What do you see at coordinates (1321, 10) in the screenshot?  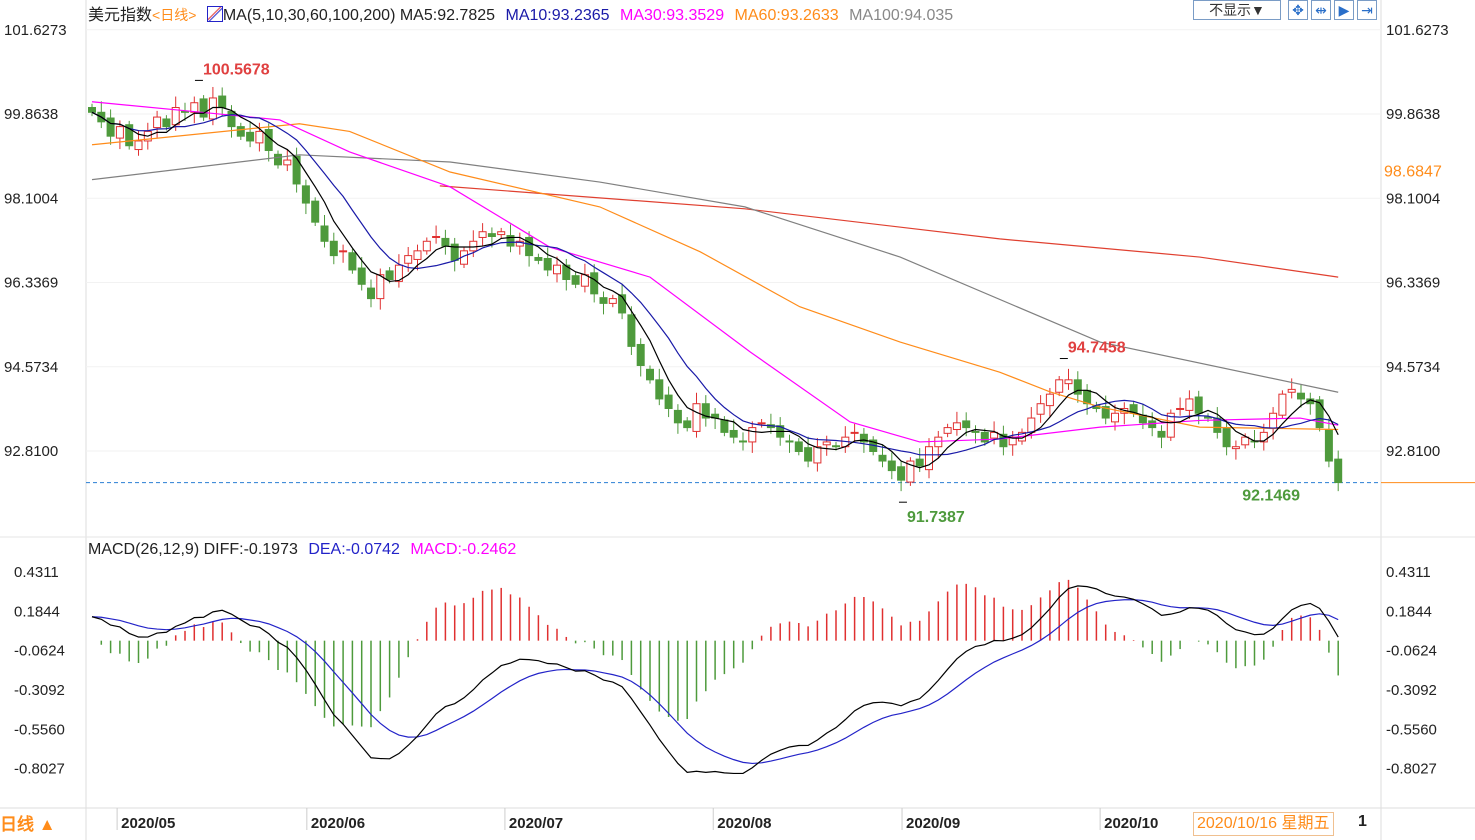 I see `zoom-range-icon: ⇹` at bounding box center [1321, 10].